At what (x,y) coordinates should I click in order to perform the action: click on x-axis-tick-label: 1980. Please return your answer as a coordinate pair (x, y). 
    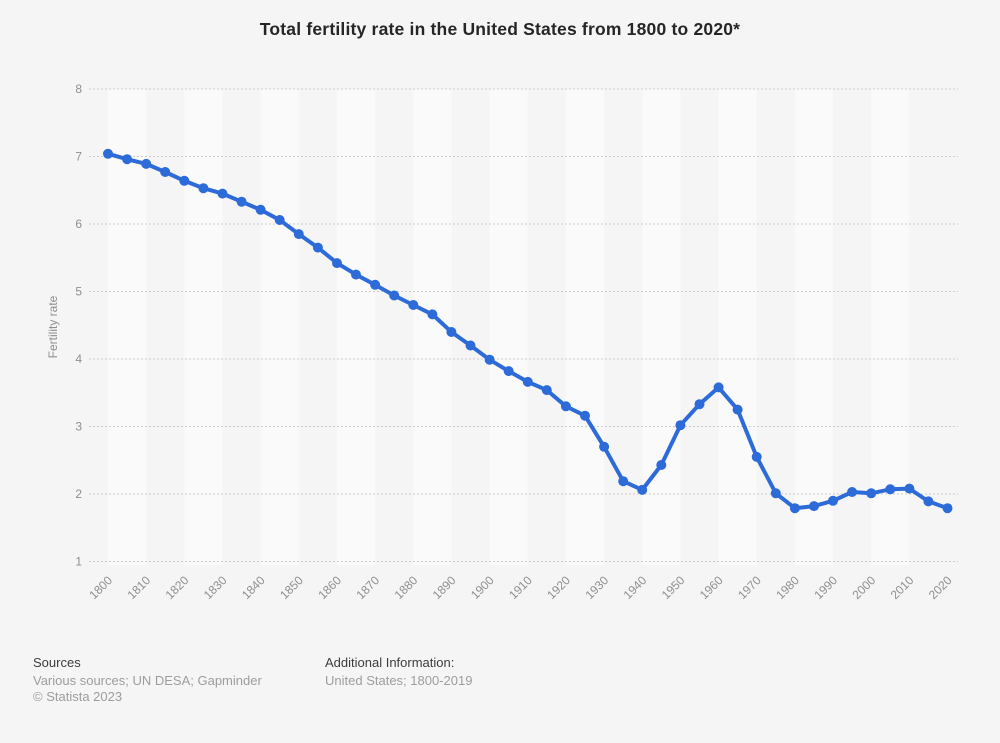
    Looking at the image, I should click on (787, 587).